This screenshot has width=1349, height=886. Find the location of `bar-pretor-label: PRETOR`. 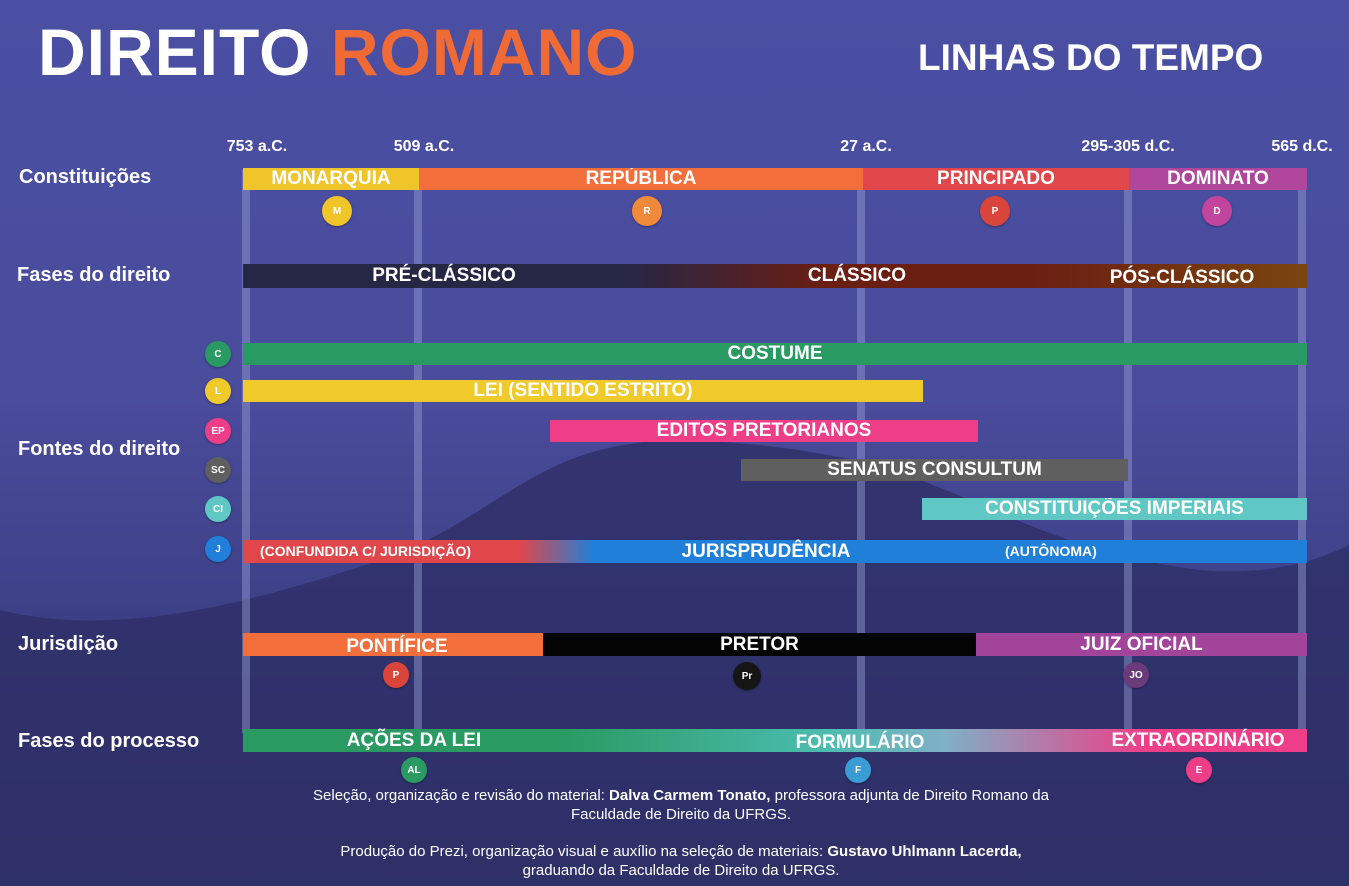

bar-pretor-label: PRETOR is located at coordinates (759, 644).